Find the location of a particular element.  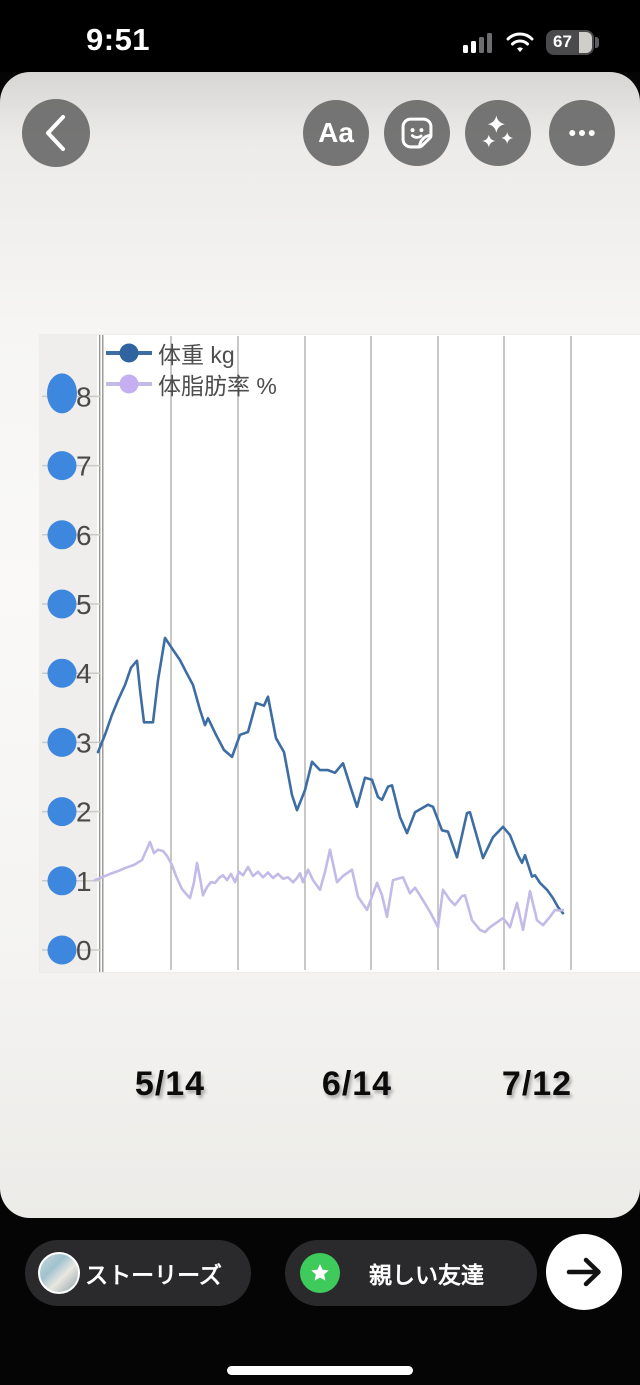

text-tool-icon: Aa is located at coordinates (336, 132).